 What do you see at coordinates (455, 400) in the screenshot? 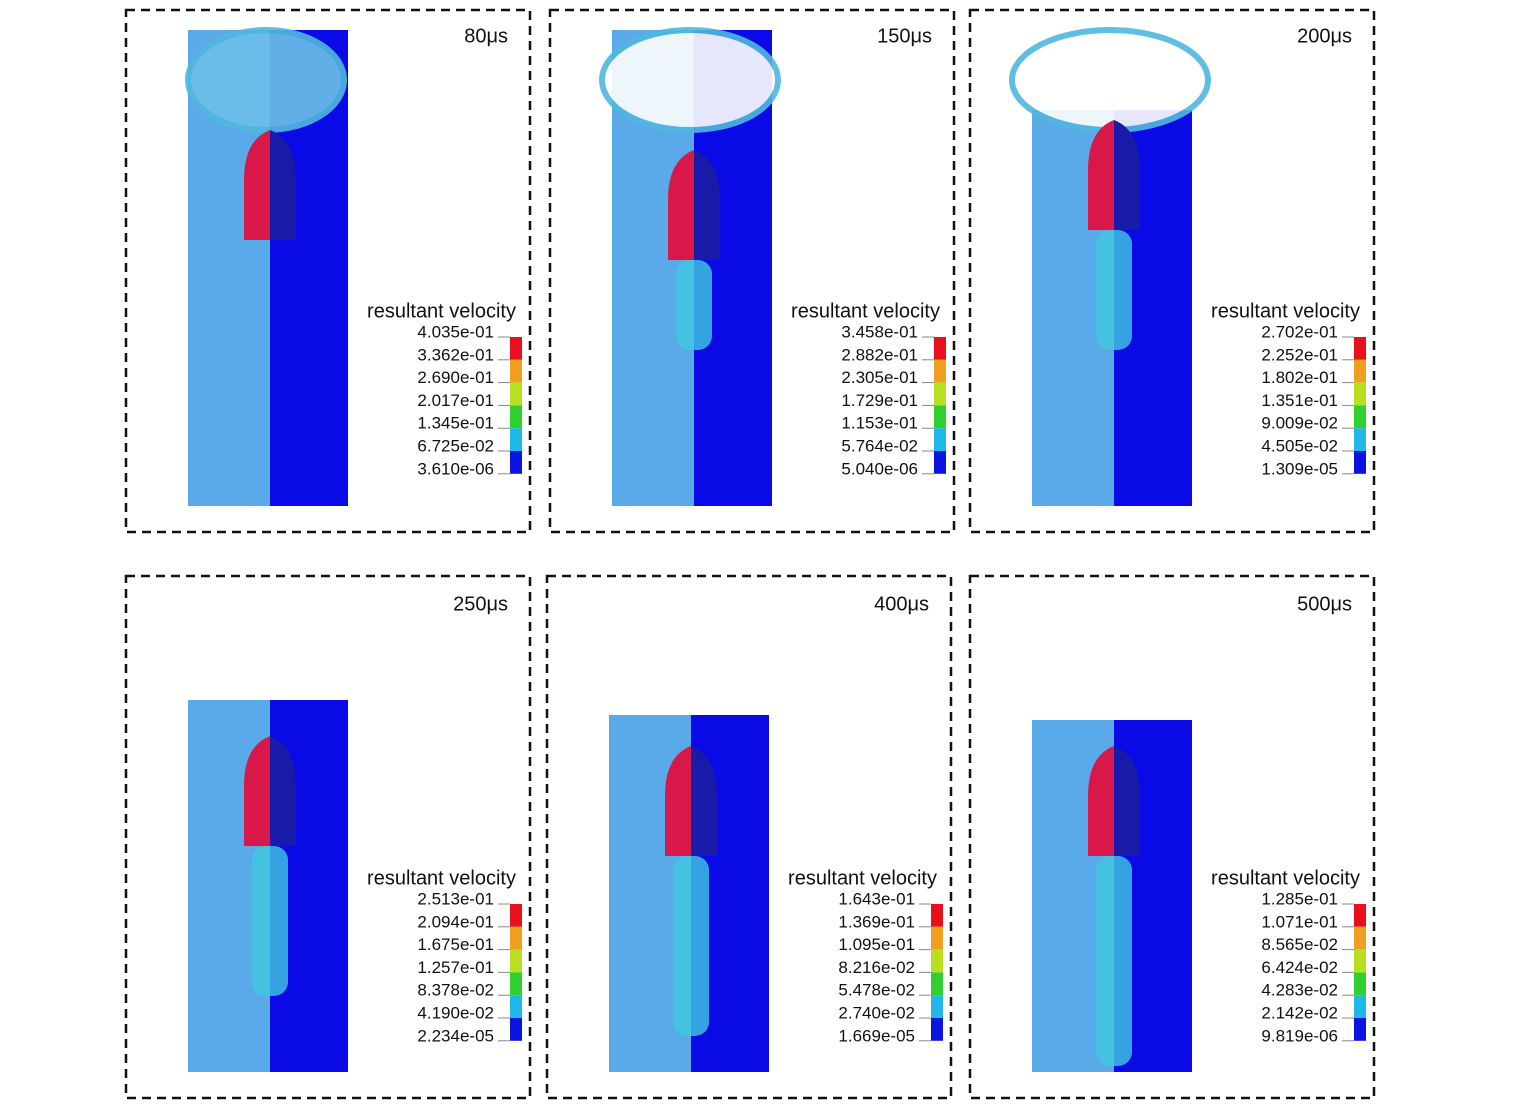
I see `legend-level: 2.017e-01` at bounding box center [455, 400].